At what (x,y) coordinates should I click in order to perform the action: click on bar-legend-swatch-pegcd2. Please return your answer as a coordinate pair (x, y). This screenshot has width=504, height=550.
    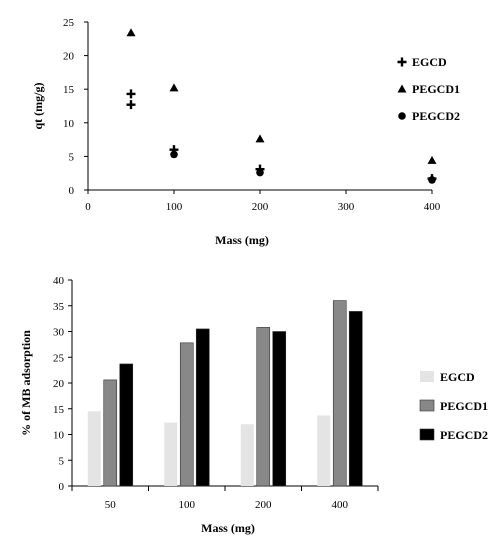
    Looking at the image, I should click on (427, 434).